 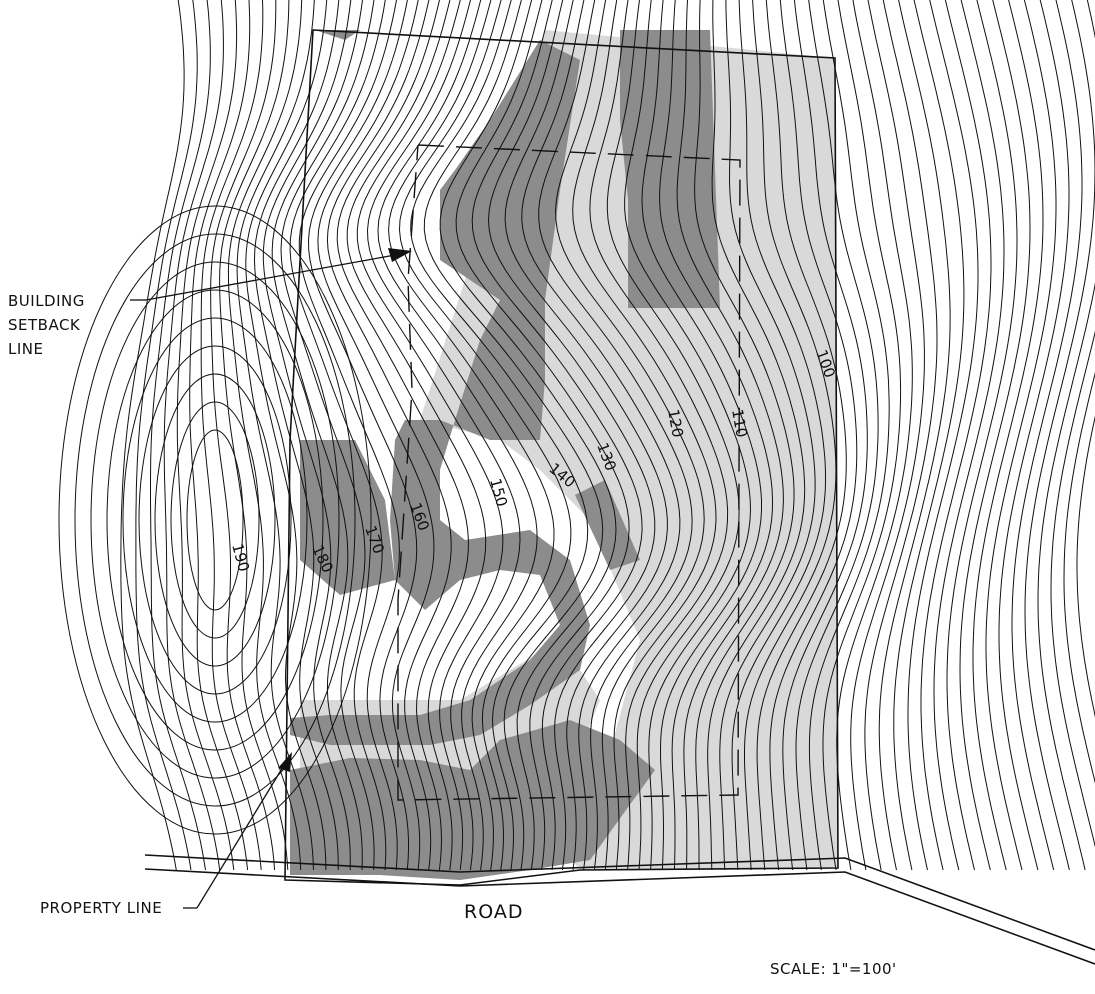 What do you see at coordinates (498, 492) in the screenshot?
I see `contour-label-150: 150` at bounding box center [498, 492].